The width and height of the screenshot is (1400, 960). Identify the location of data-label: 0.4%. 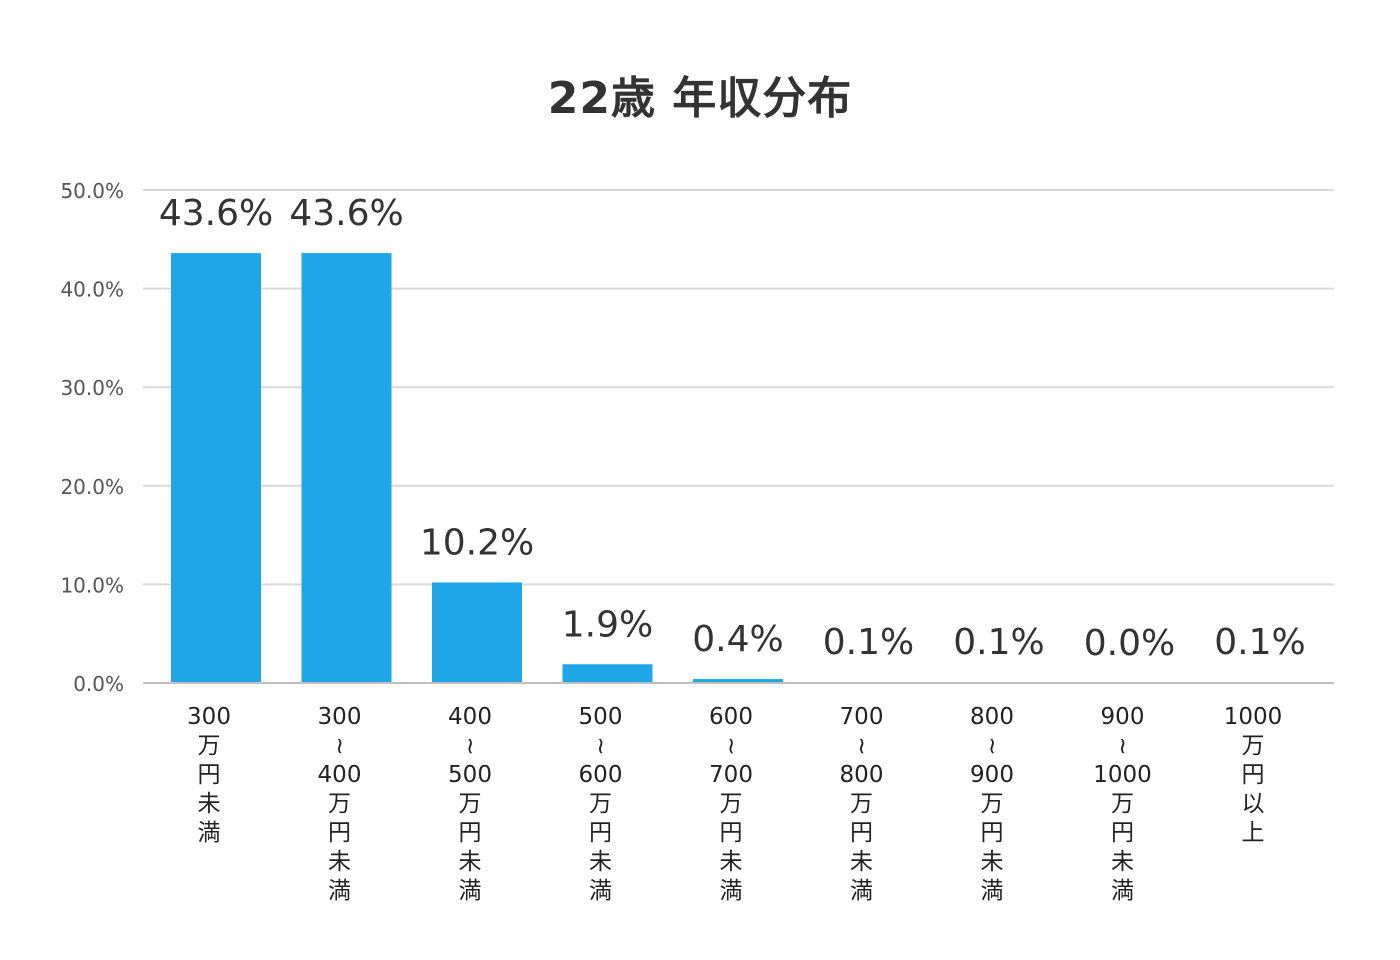
(737, 639).